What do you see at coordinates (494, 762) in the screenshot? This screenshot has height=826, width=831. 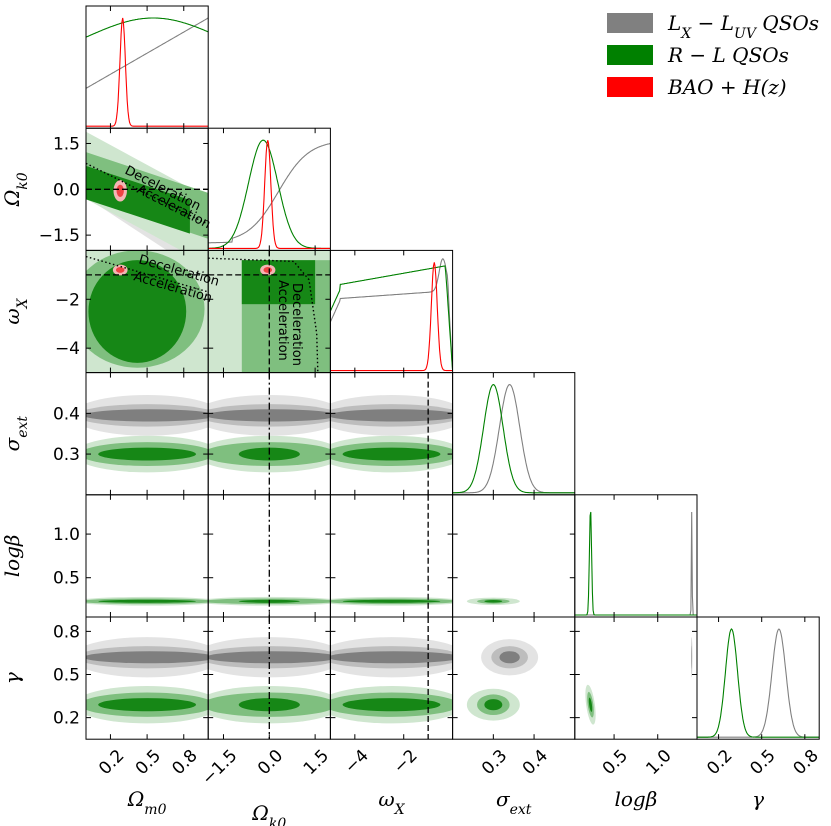 I see `x-tick-label: 0.3` at bounding box center [494, 762].